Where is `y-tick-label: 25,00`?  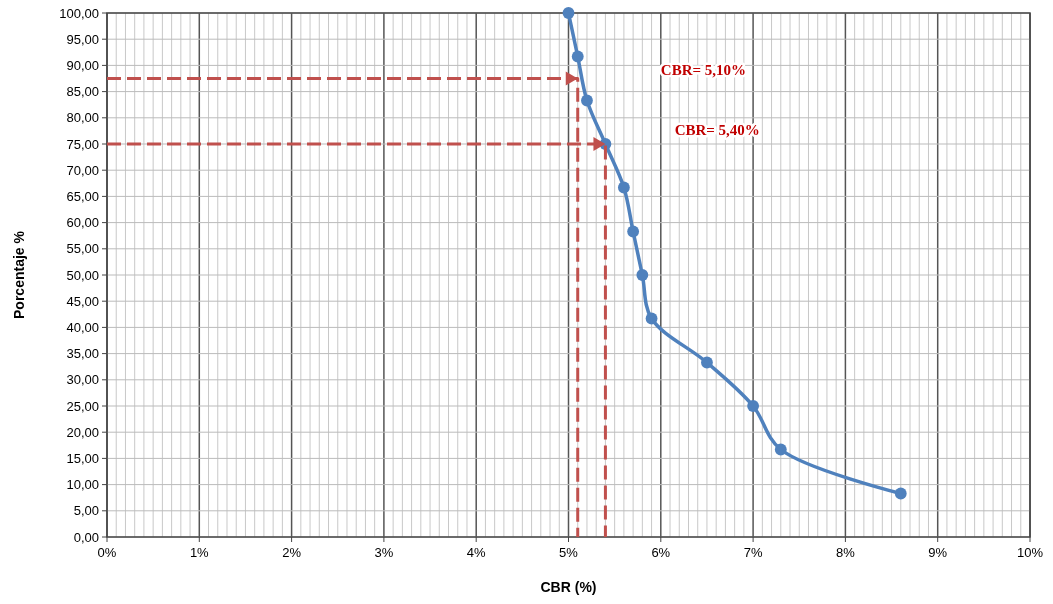 y-tick-label: 25,00 is located at coordinates (82, 406).